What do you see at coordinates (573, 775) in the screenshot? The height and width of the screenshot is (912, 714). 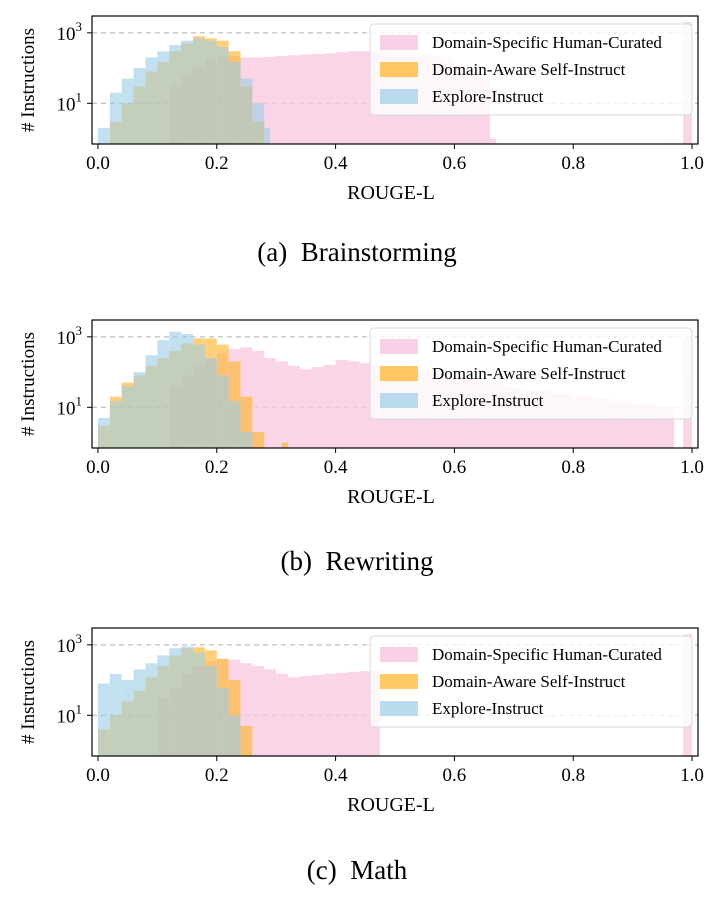 I see `x-tick-label: 0.8` at bounding box center [573, 775].